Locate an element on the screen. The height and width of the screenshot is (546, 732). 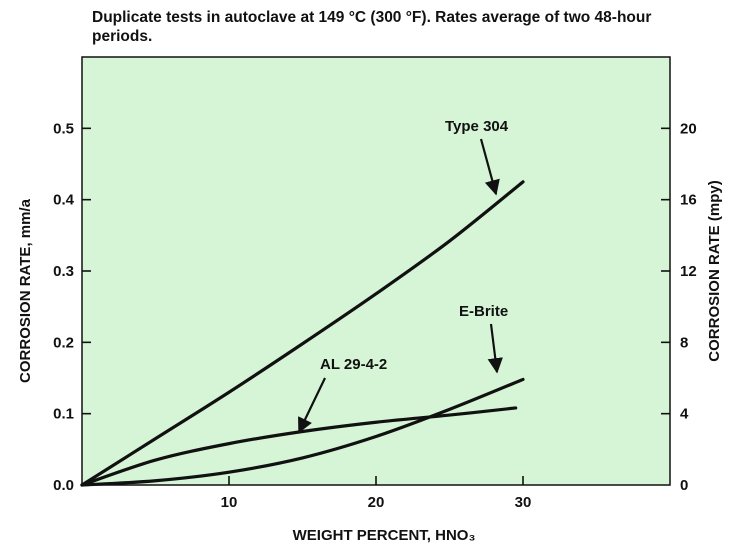
y-right-tick-label: 4 is located at coordinates (684, 414).